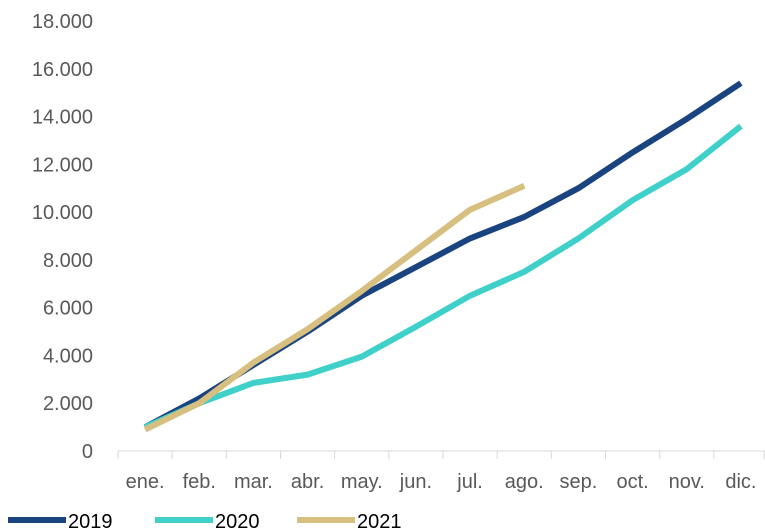  I want to click on x-tick-label: abr., so click(307, 482).